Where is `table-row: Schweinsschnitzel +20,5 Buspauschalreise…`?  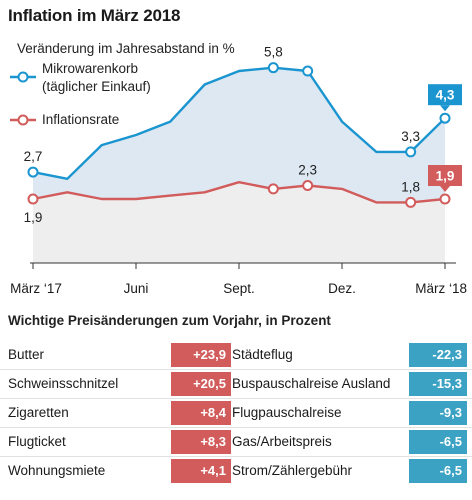 table-row: Schweinsschnitzel +20,5 Buspauschalreise… is located at coordinates (236, 384).